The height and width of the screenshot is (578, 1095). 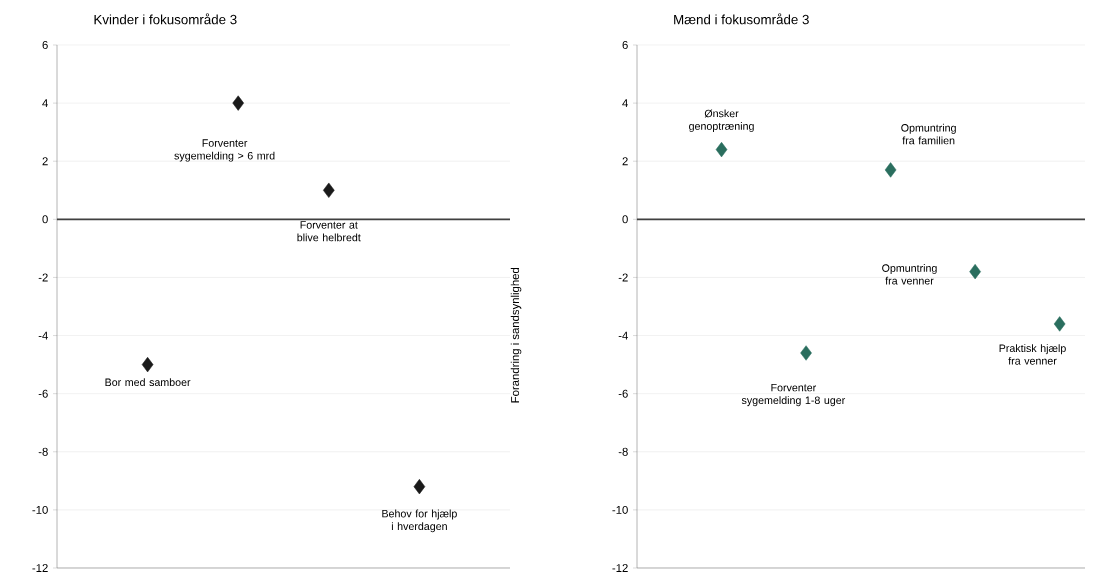 I want to click on chart-title: Mænd i fokusområde 3, so click(x=741, y=19).